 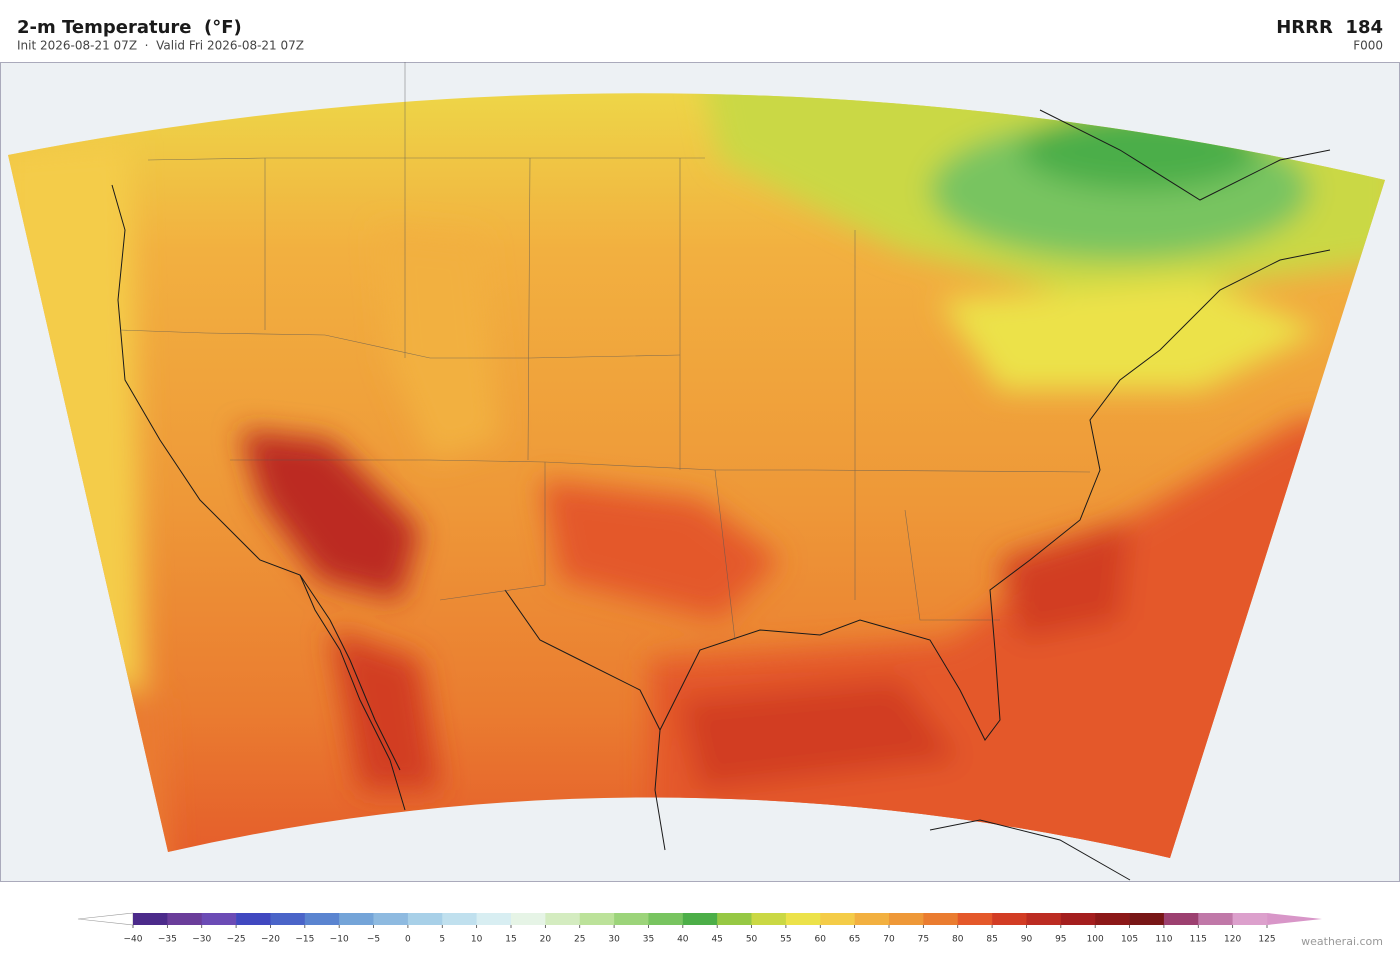 I want to click on forecast-hour: F000, so click(x=1368, y=46).